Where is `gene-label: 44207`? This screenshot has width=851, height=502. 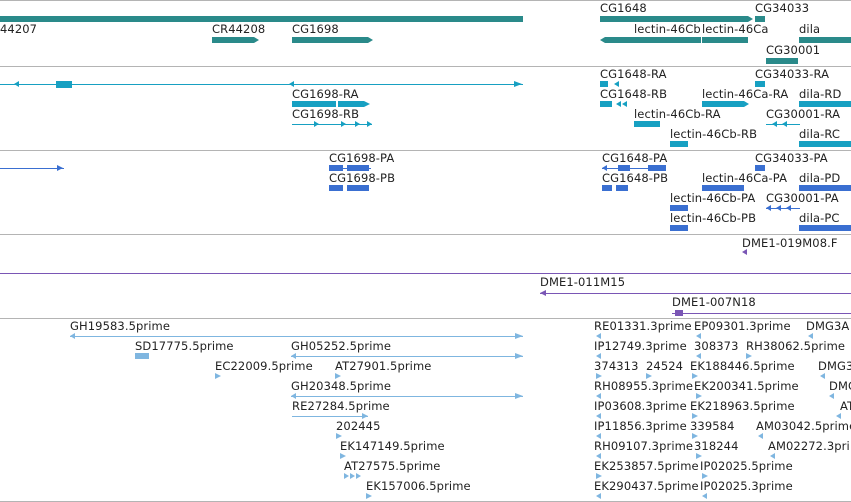
gene-label: 44207 is located at coordinates (19, 29).